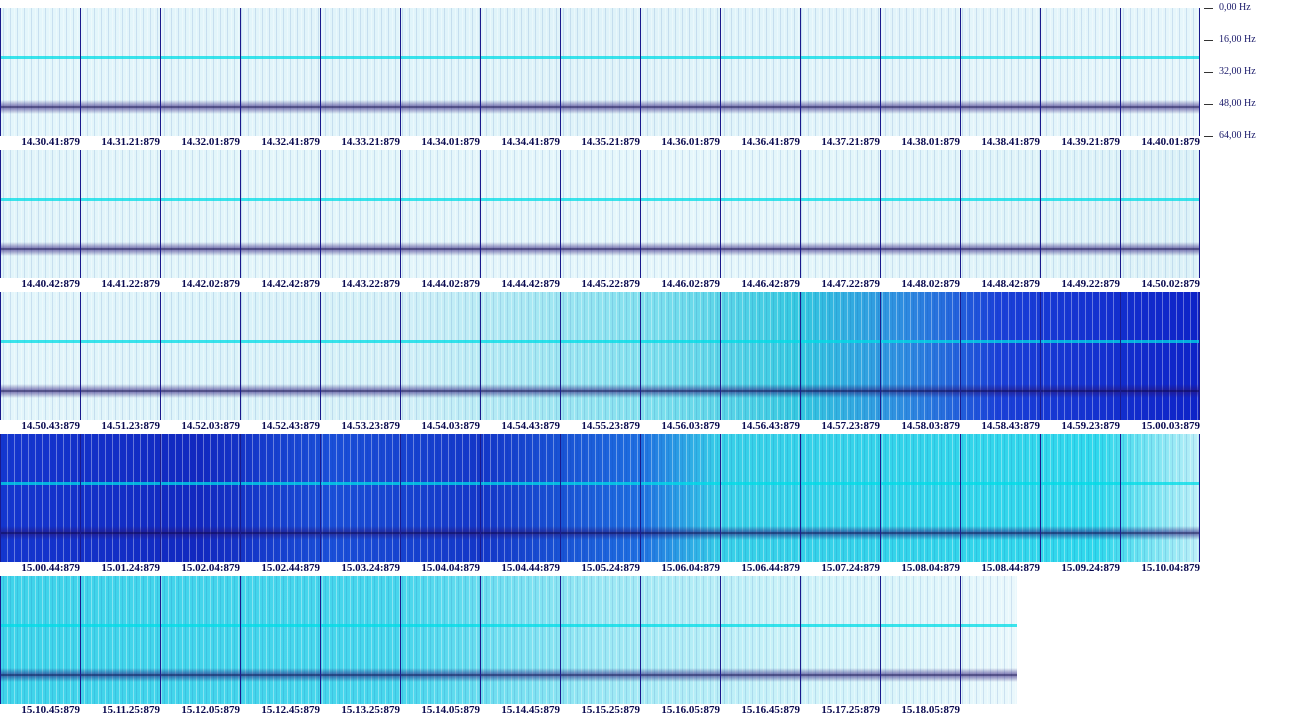 The height and width of the screenshot is (718, 1303). Describe the element at coordinates (610, 426) in the screenshot. I see `timestamp: 14.55.23:879` at that location.